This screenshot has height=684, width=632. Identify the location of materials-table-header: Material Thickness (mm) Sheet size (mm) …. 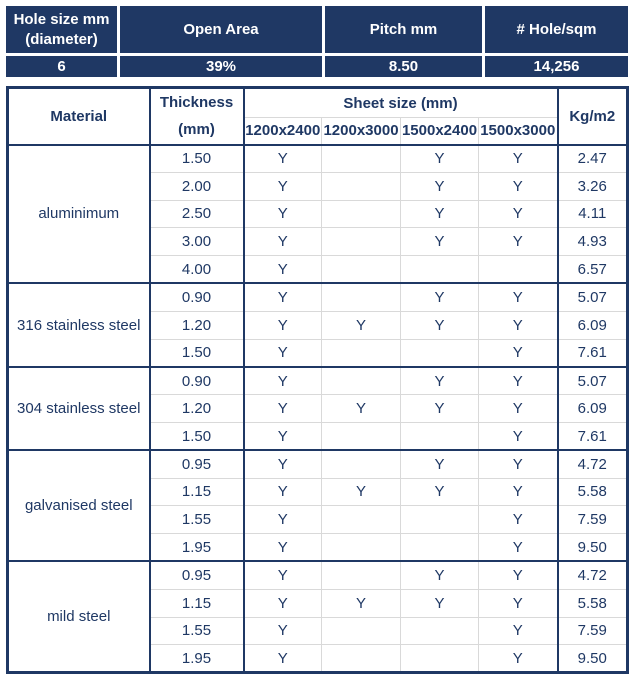
(318, 116).